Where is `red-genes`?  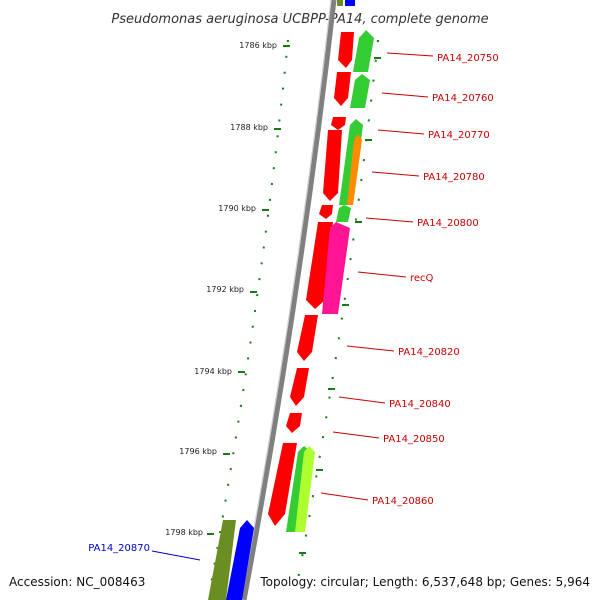
red-genes is located at coordinates (311, 279).